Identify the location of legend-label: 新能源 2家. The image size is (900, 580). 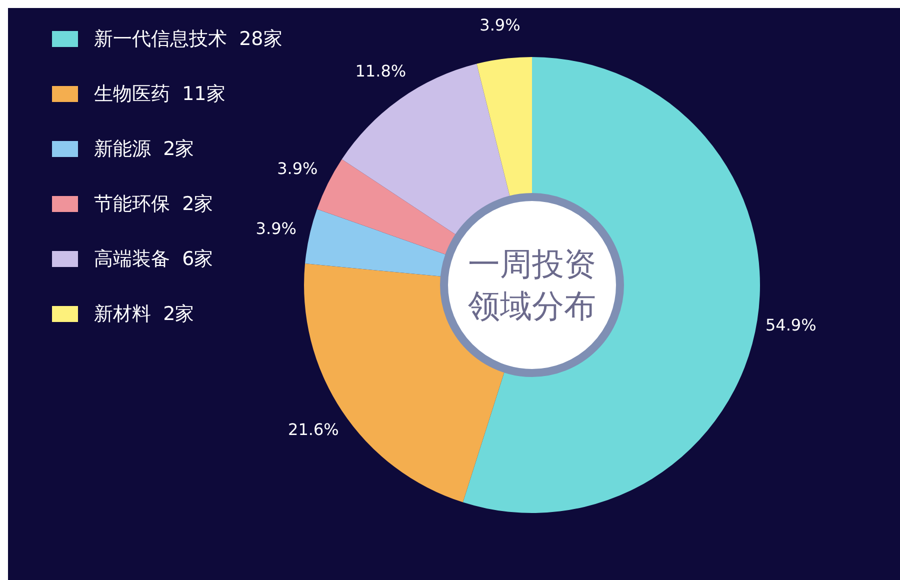
(144, 149).